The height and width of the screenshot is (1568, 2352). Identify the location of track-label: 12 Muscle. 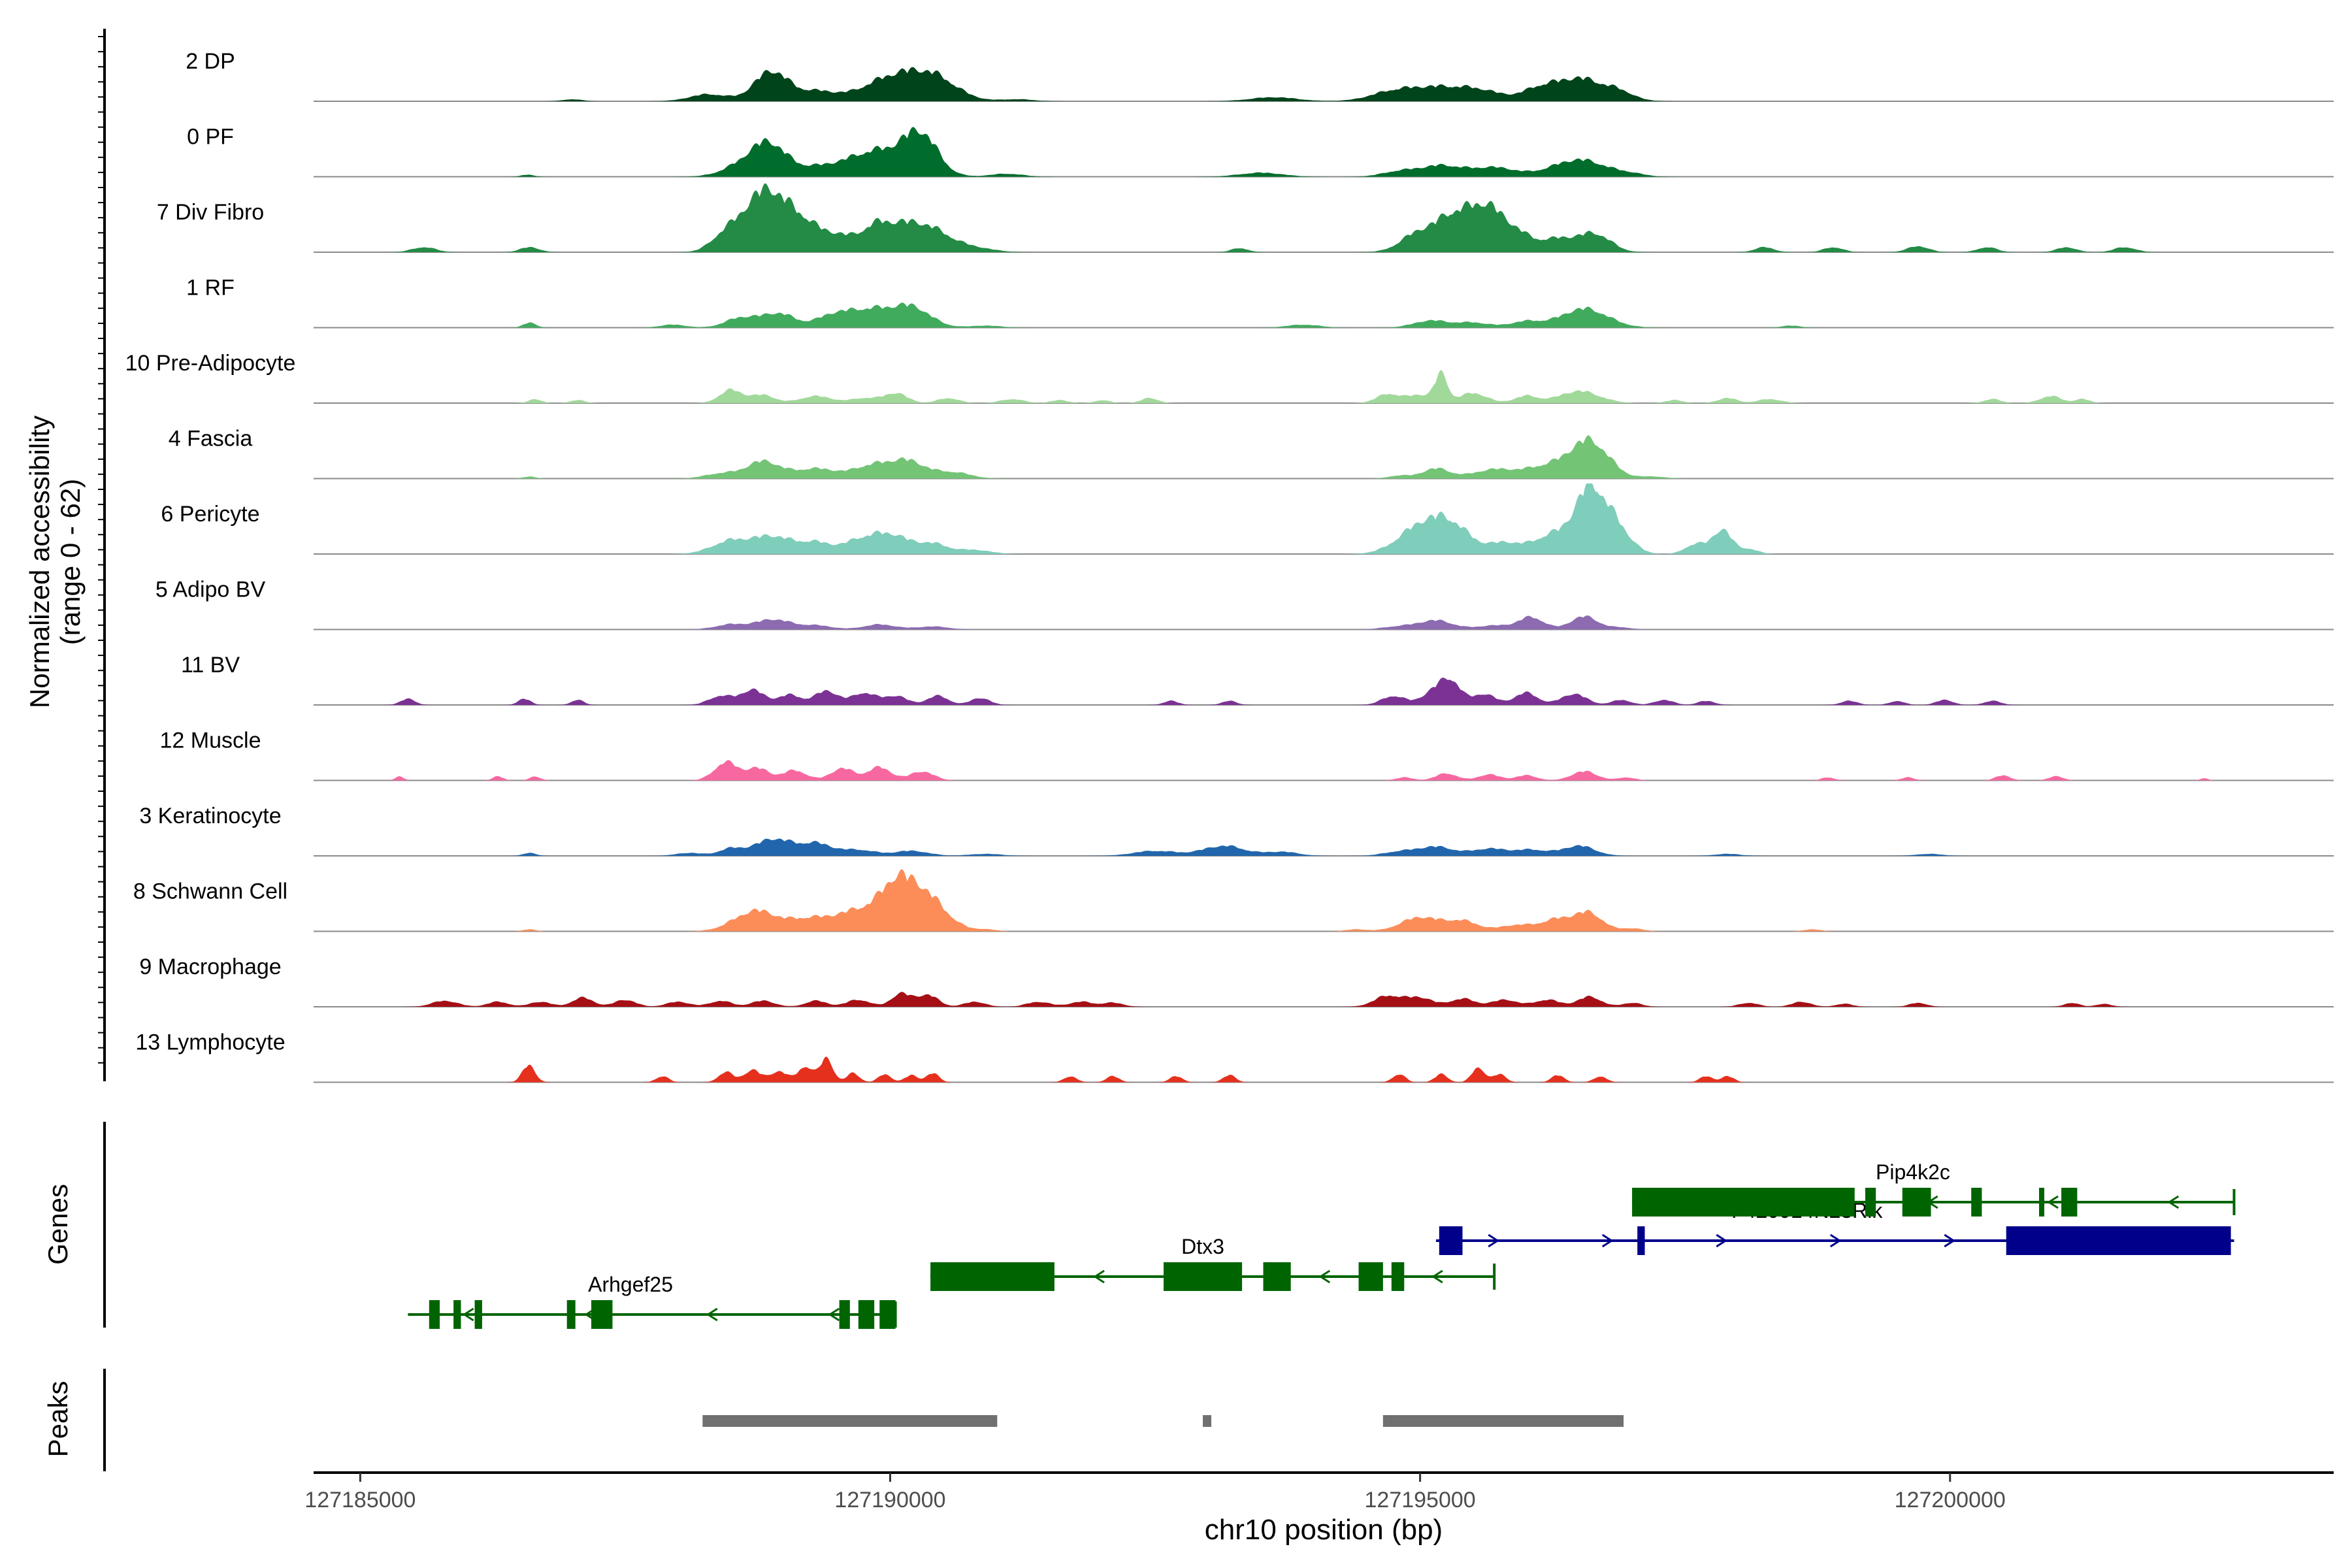
(210, 740).